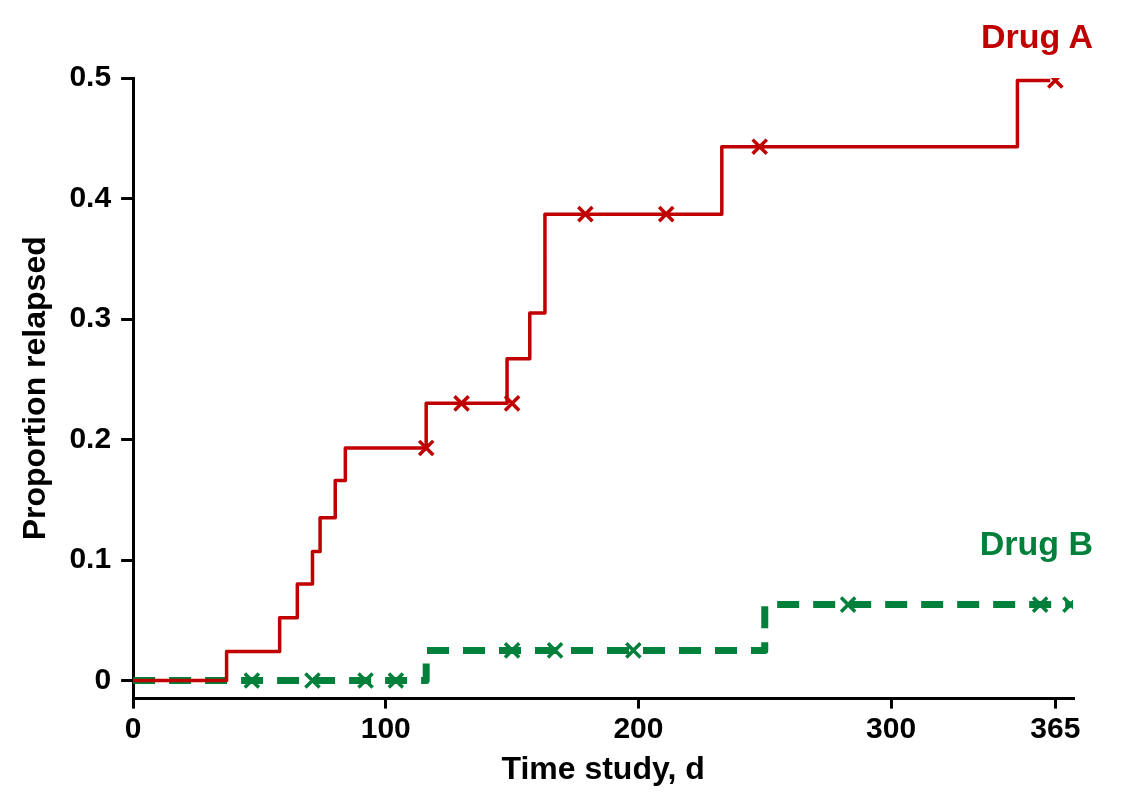  I want to click on x-tick-label: 300, so click(891, 727).